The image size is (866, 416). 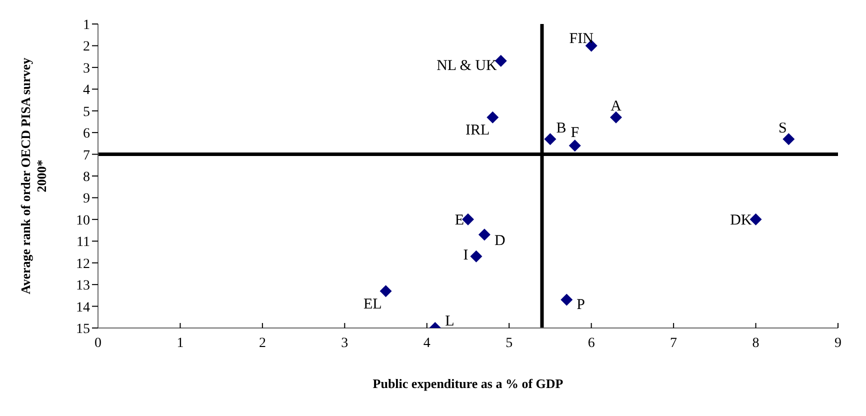 What do you see at coordinates (741, 220) in the screenshot?
I see `annotation: DK` at bounding box center [741, 220].